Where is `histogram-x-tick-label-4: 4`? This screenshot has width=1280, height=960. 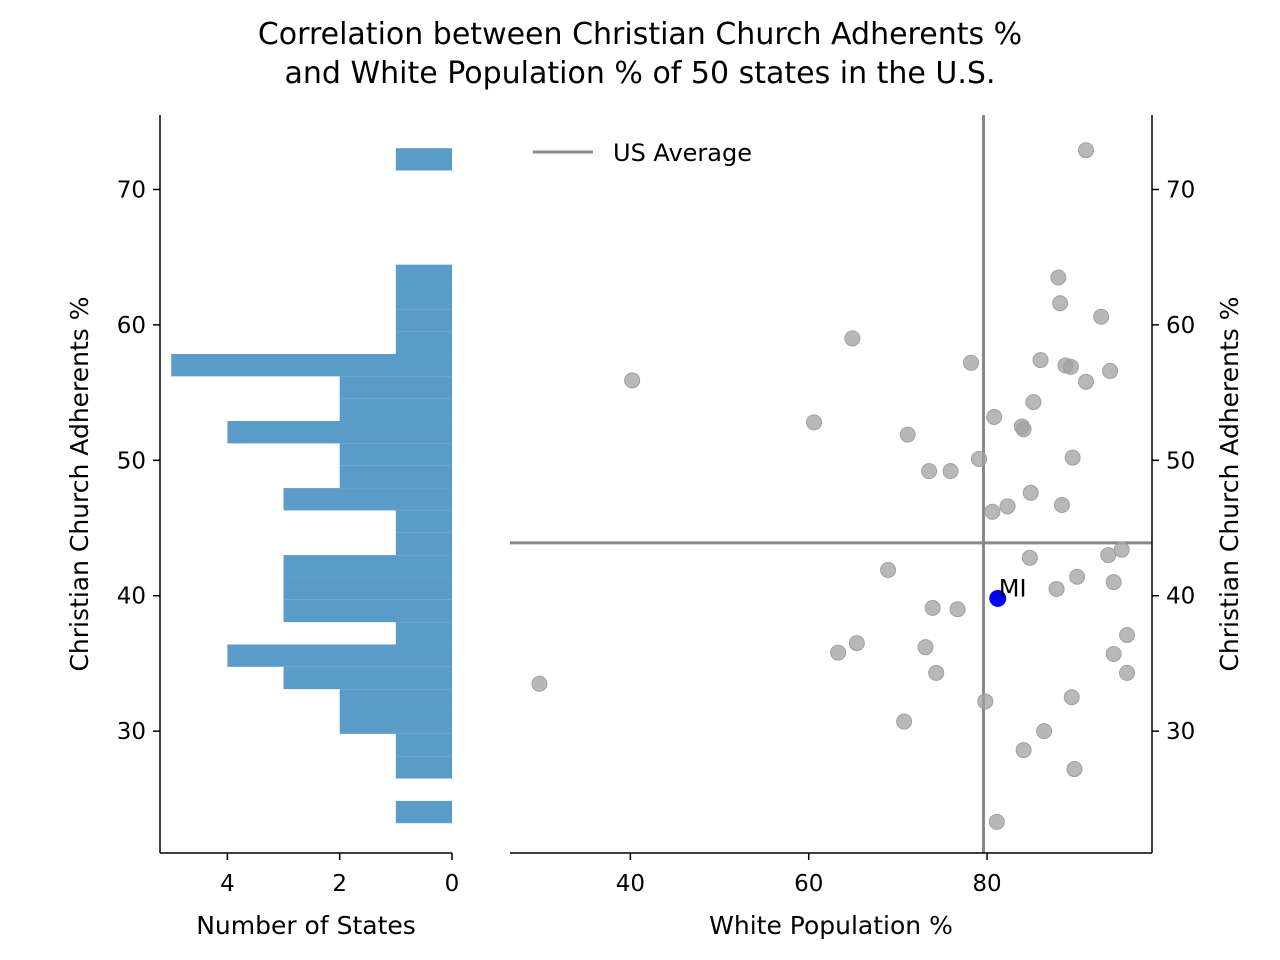 histogram-x-tick-label-4: 4 is located at coordinates (227, 884).